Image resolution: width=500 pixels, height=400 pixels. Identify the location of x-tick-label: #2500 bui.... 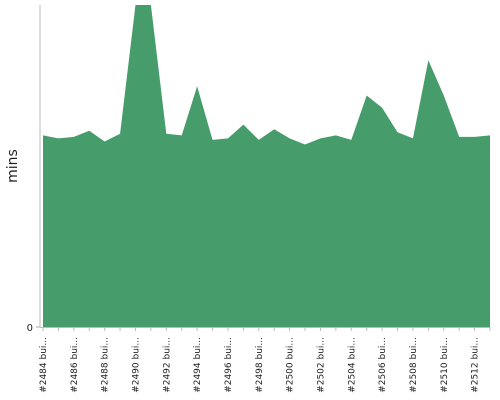
(291, 365).